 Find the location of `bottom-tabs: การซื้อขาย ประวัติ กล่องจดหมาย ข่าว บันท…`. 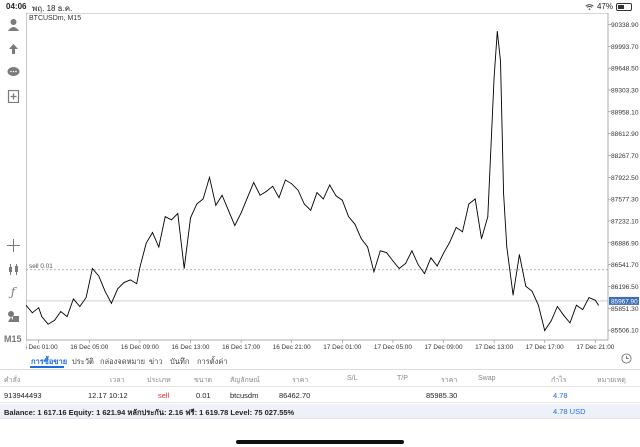

bottom-tabs: การซื้อขาย ประวัติ กล่องจดหมาย ข่าว บันท… is located at coordinates (320, 360).